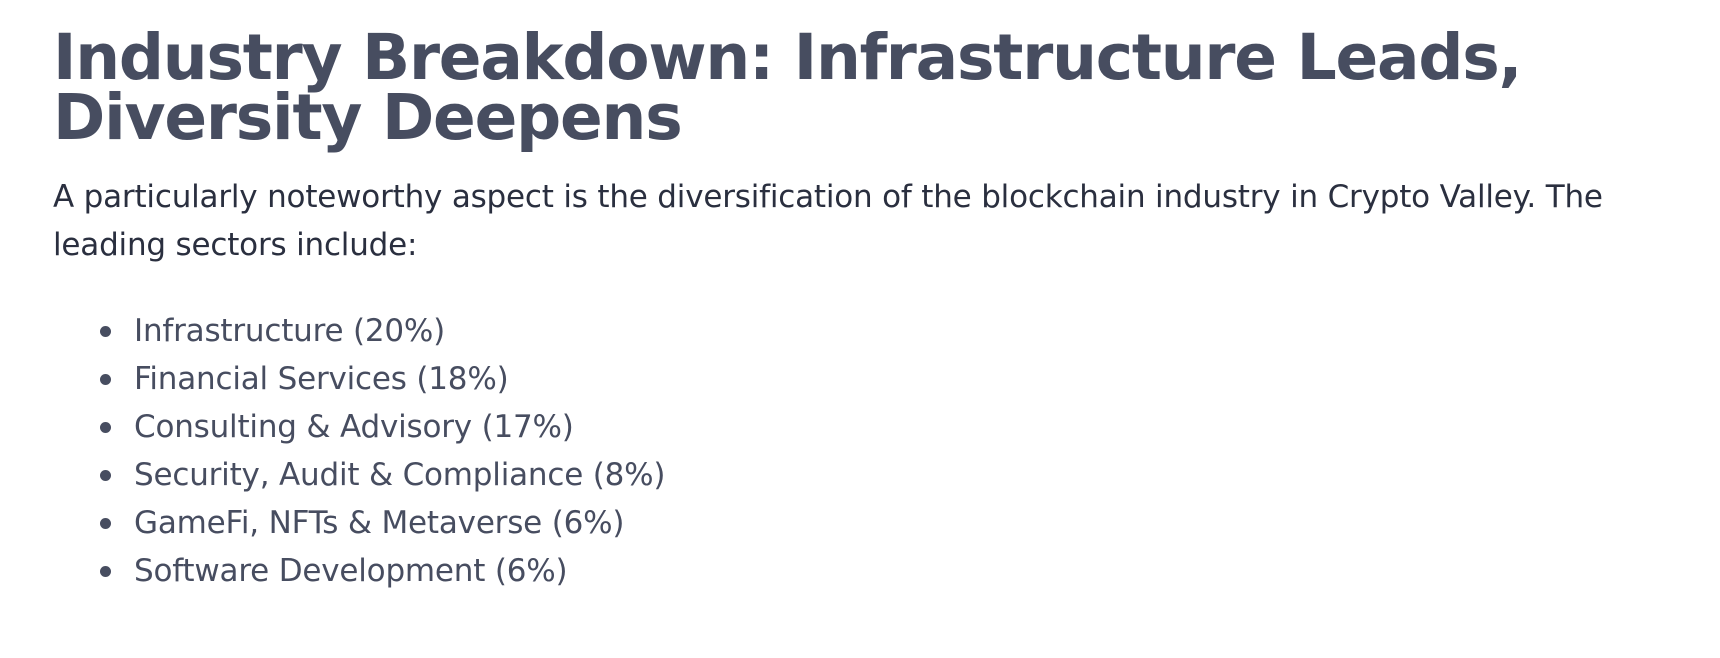  What do you see at coordinates (866, 379) in the screenshot?
I see `list-item: Financial Services (18%)` at bounding box center [866, 379].